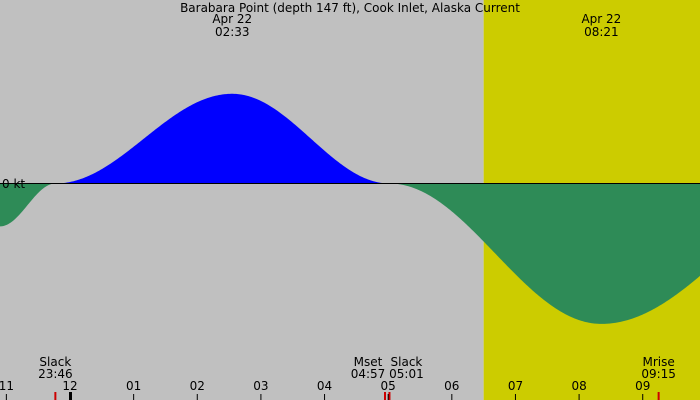  What do you see at coordinates (601, 32) in the screenshot?
I see `peak-time-1: 08:21` at bounding box center [601, 32].